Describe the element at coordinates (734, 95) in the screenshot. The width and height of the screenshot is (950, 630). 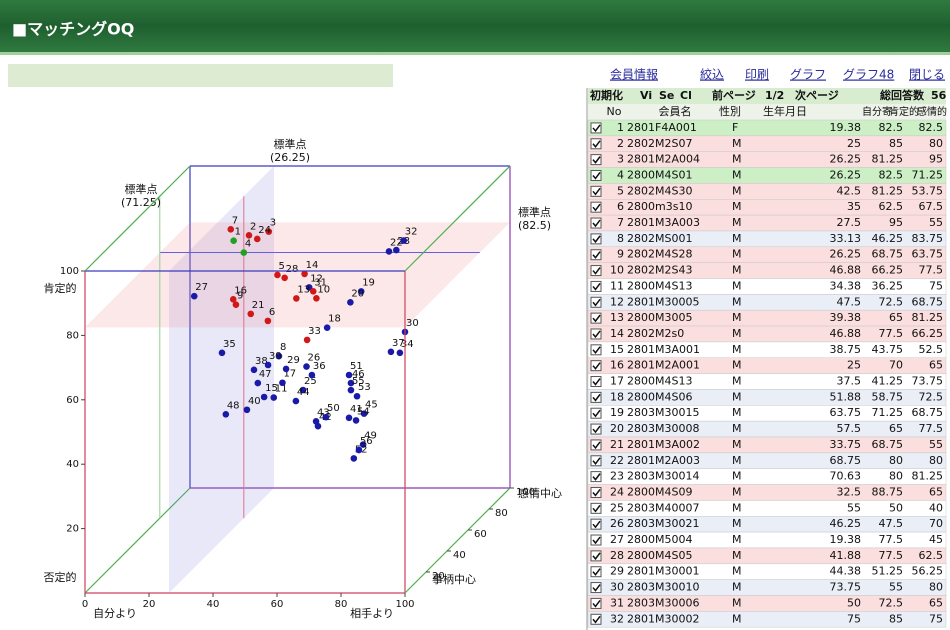
I see `prev-button: 前ページ` at that location.